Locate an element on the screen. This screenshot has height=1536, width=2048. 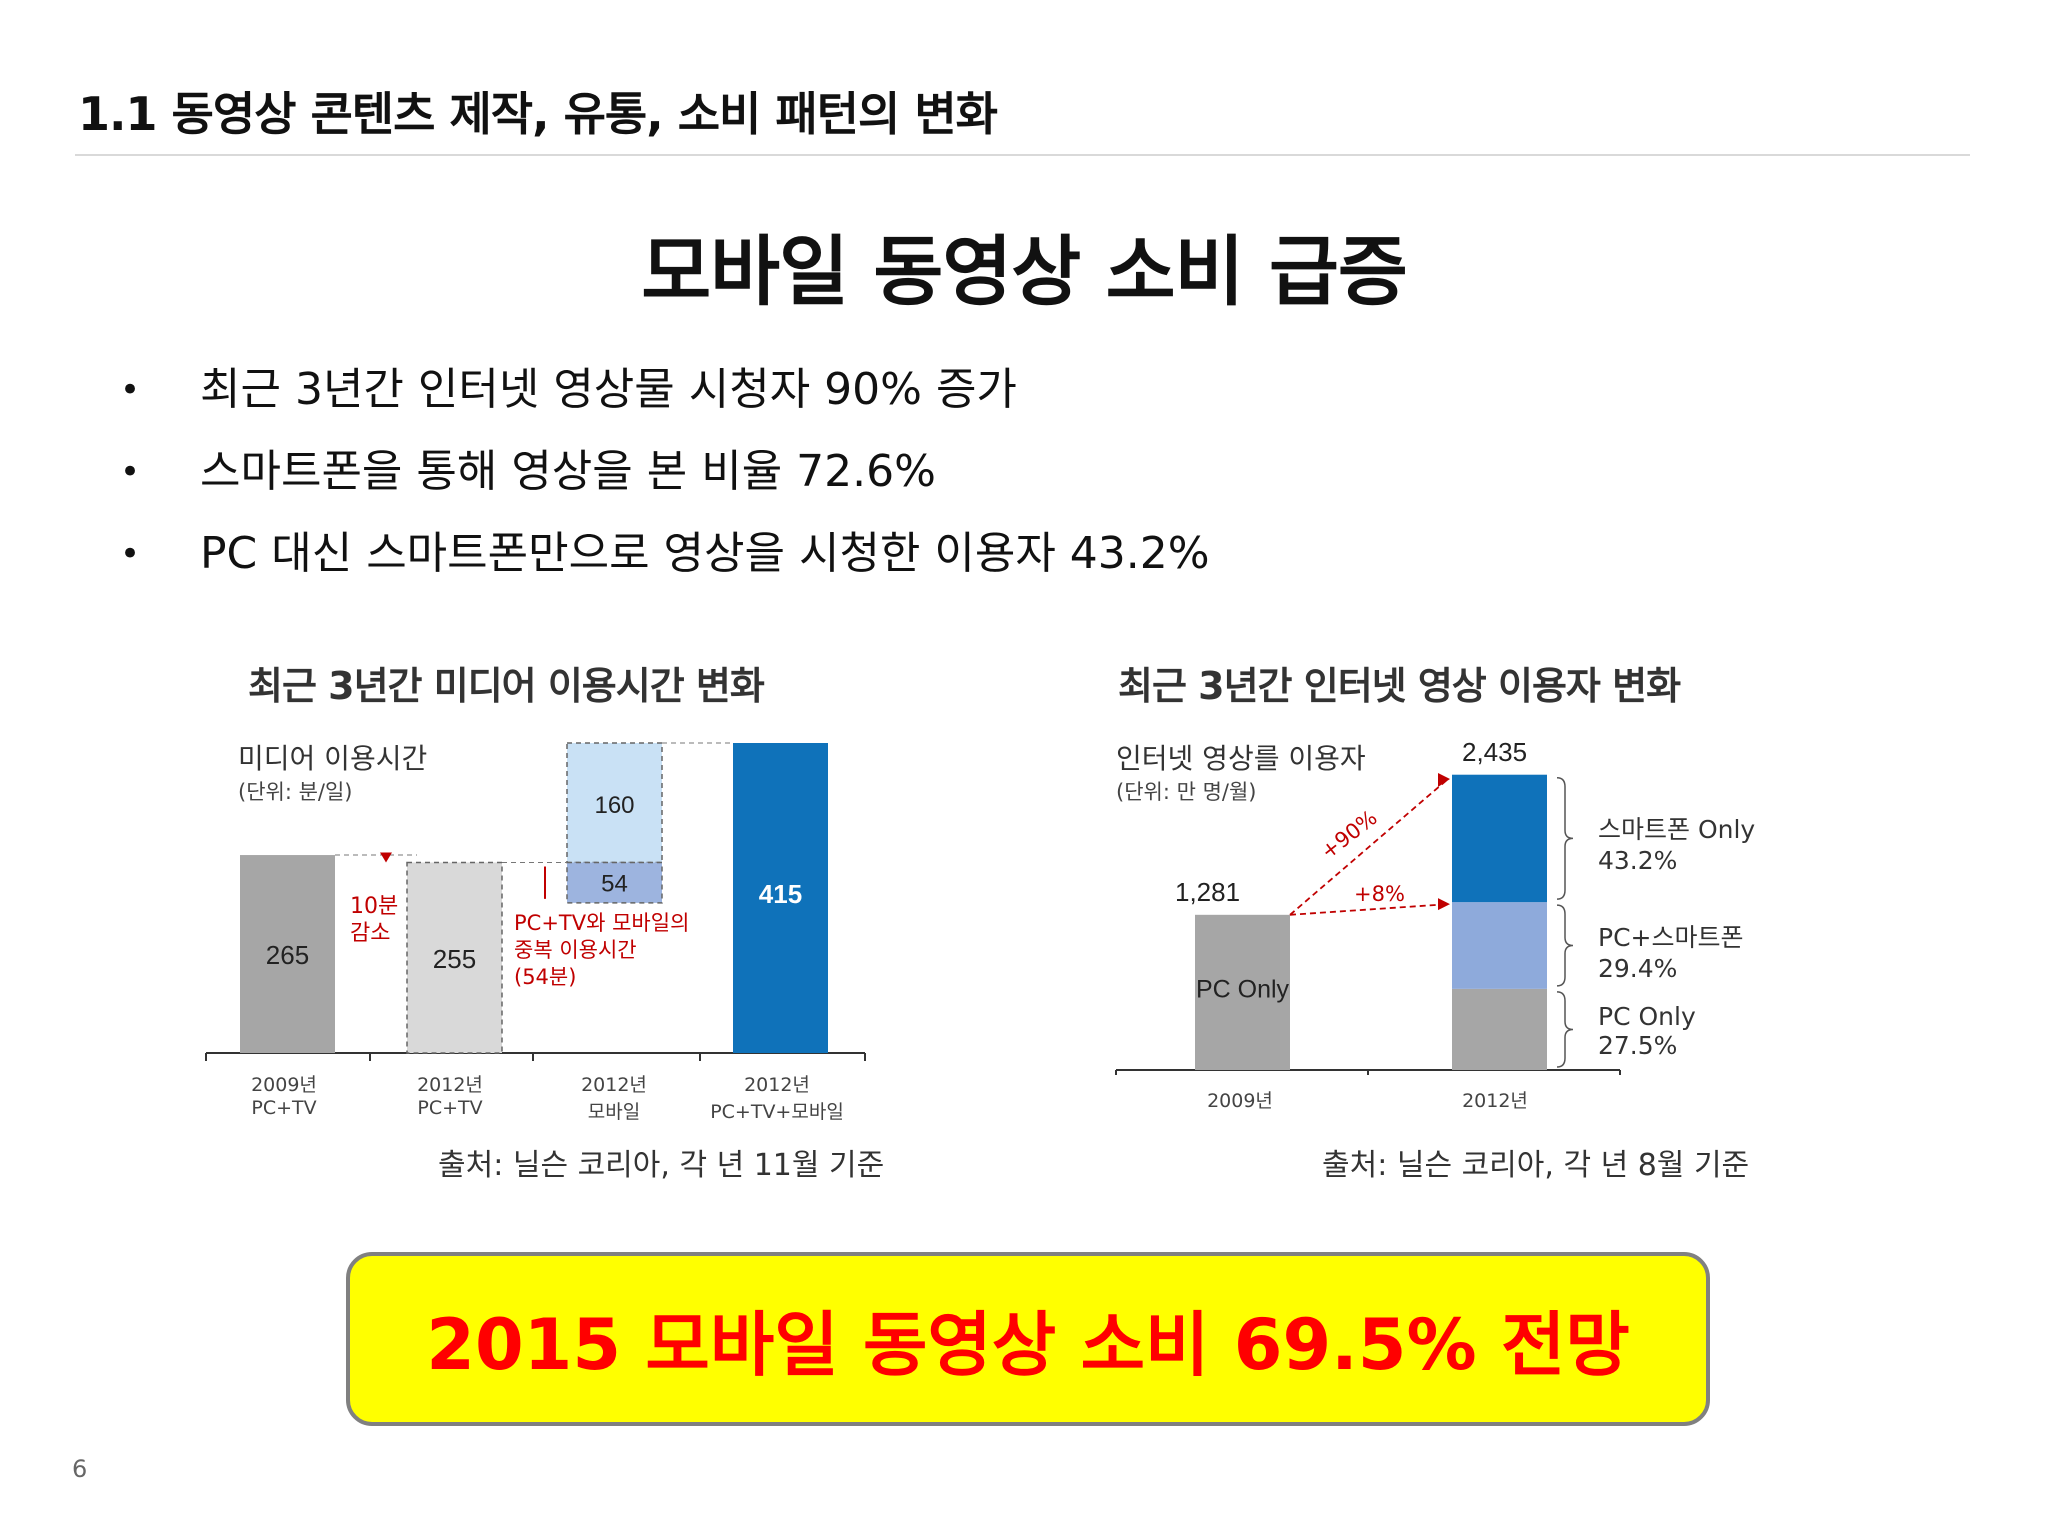
annotation-text: (54분) is located at coordinates (545, 977).